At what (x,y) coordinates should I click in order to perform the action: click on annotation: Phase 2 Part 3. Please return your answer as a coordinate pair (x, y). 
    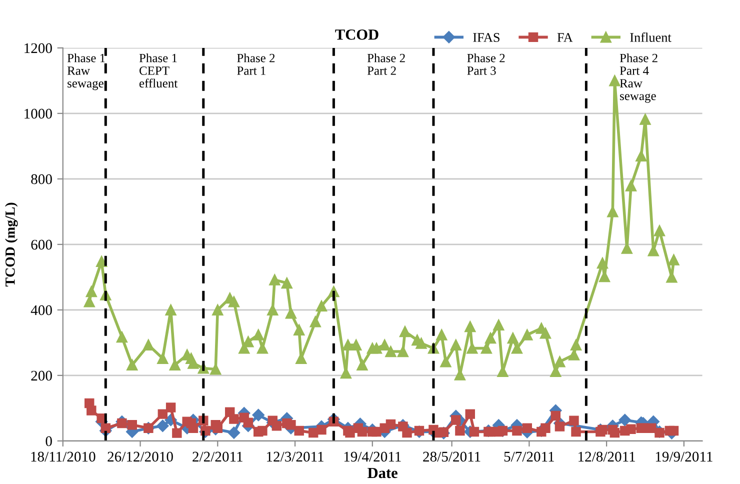
    Looking at the image, I should click on (486, 64).